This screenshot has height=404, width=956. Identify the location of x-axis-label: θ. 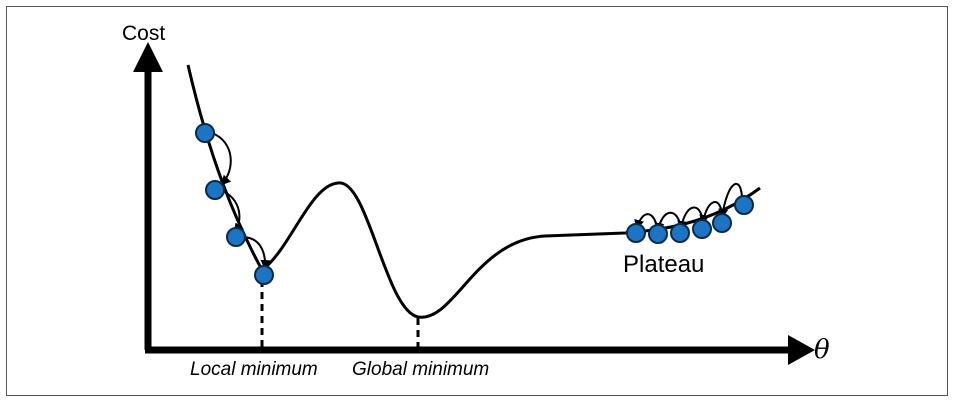
(822, 350).